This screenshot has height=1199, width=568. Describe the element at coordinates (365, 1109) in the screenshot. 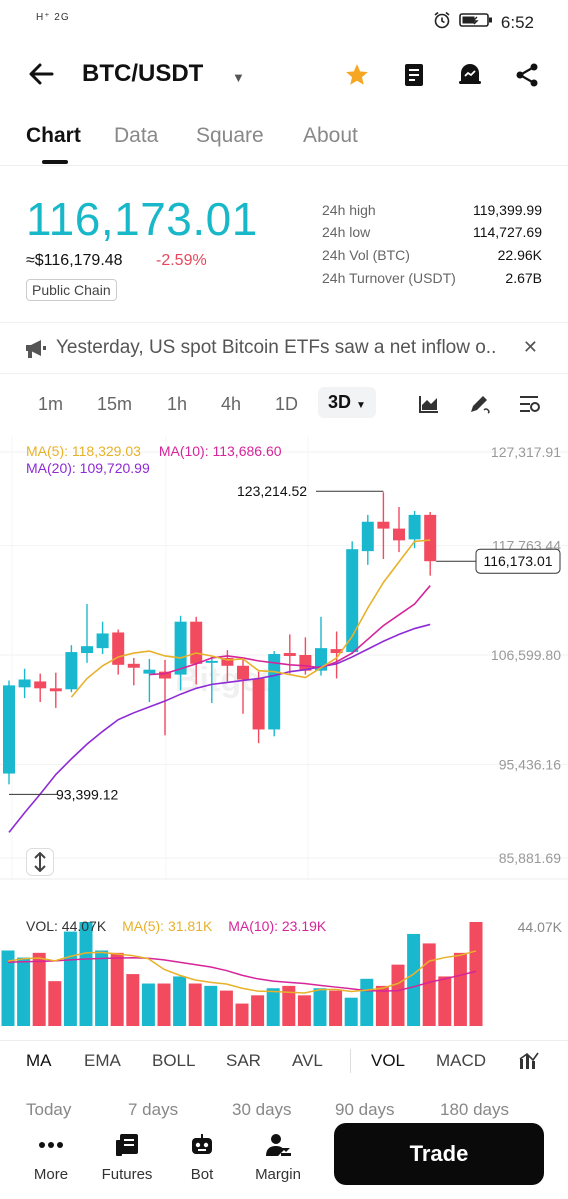

I see `range-90d: 90 days` at that location.